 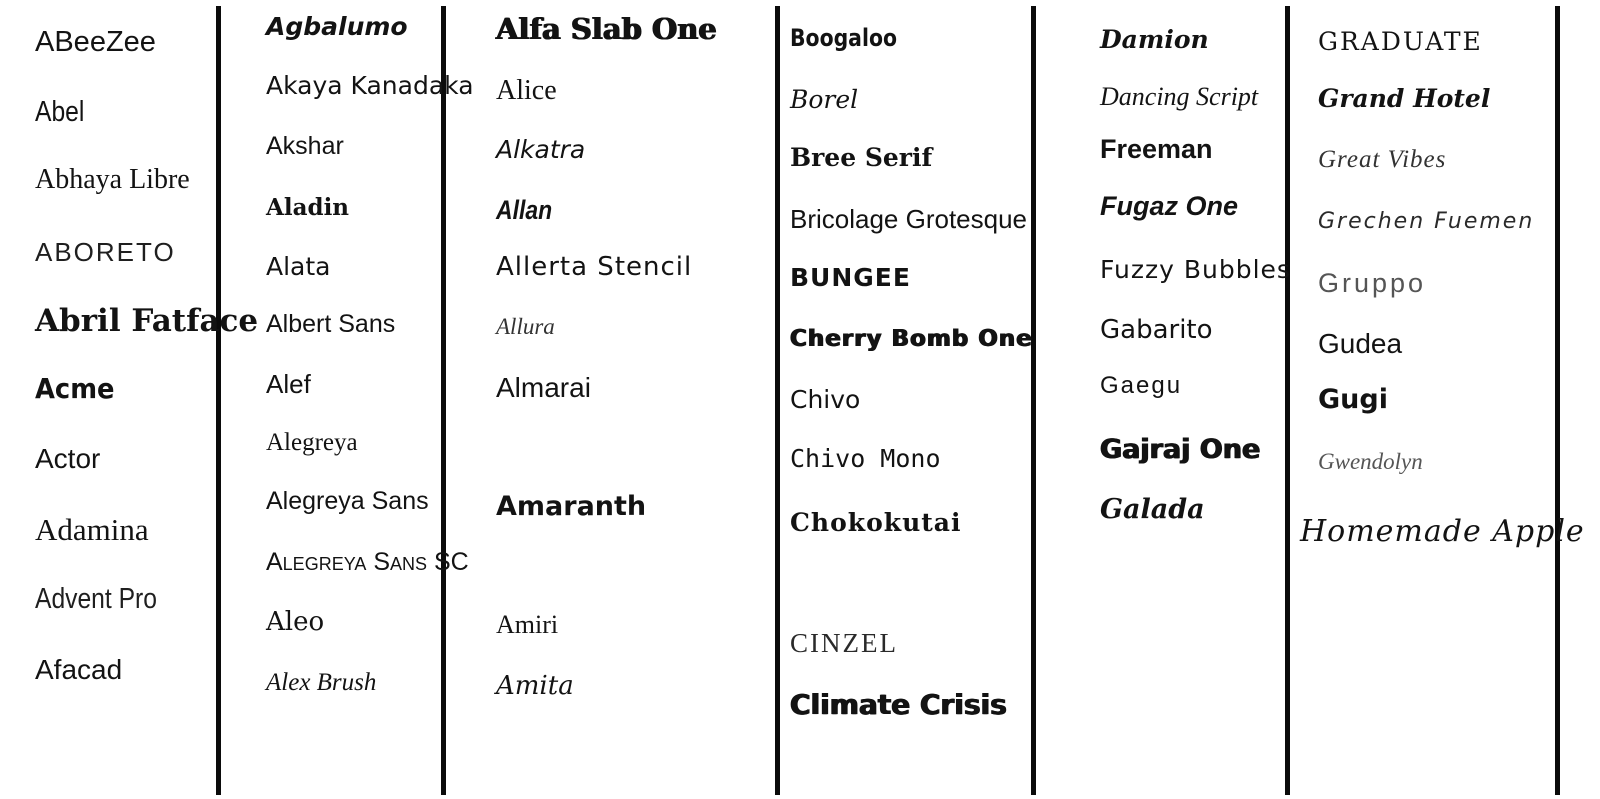 What do you see at coordinates (876, 522) in the screenshot?
I see `font-item-chokokutai: Chokokutai` at bounding box center [876, 522].